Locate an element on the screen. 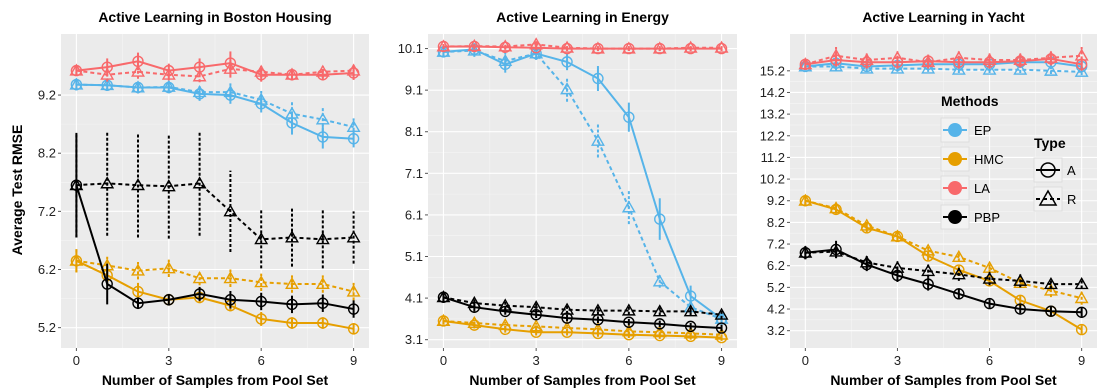 The width and height of the screenshot is (1097, 389). y-tick-label: 9.2 is located at coordinates (47, 95).